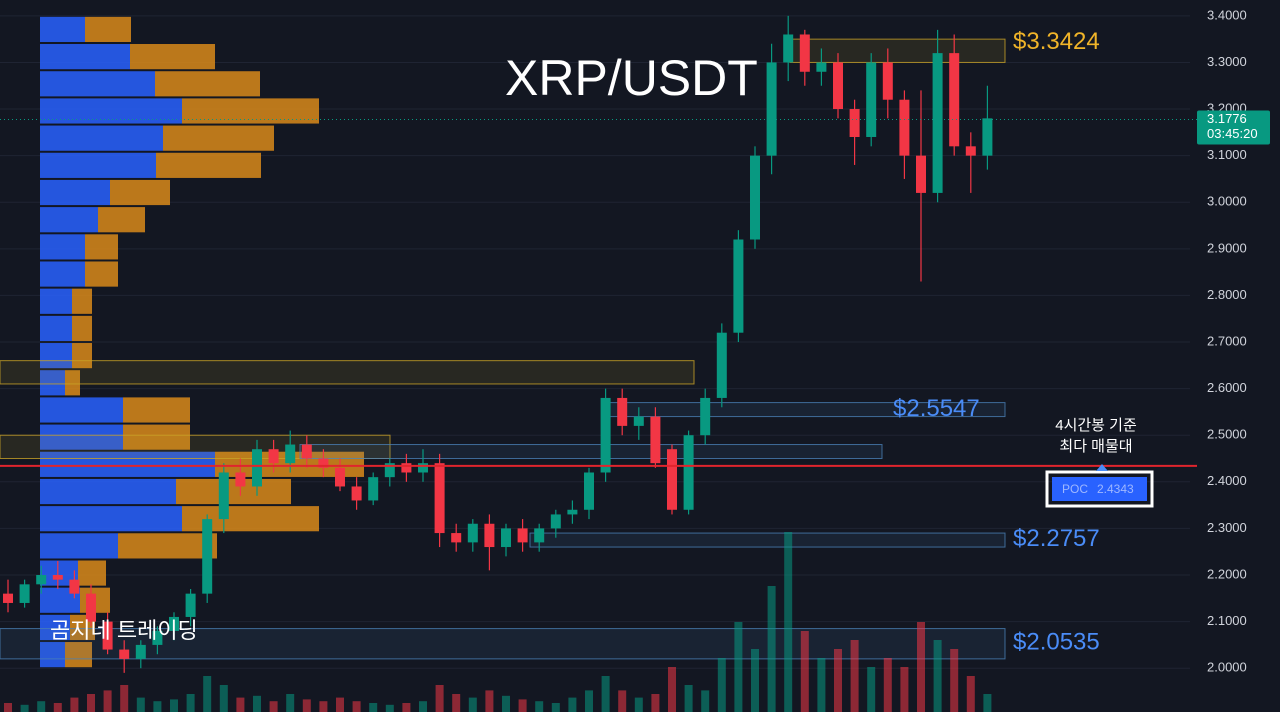 The width and height of the screenshot is (1280, 712). I want to click on y-tick-label: 2.6000, so click(1227, 387).